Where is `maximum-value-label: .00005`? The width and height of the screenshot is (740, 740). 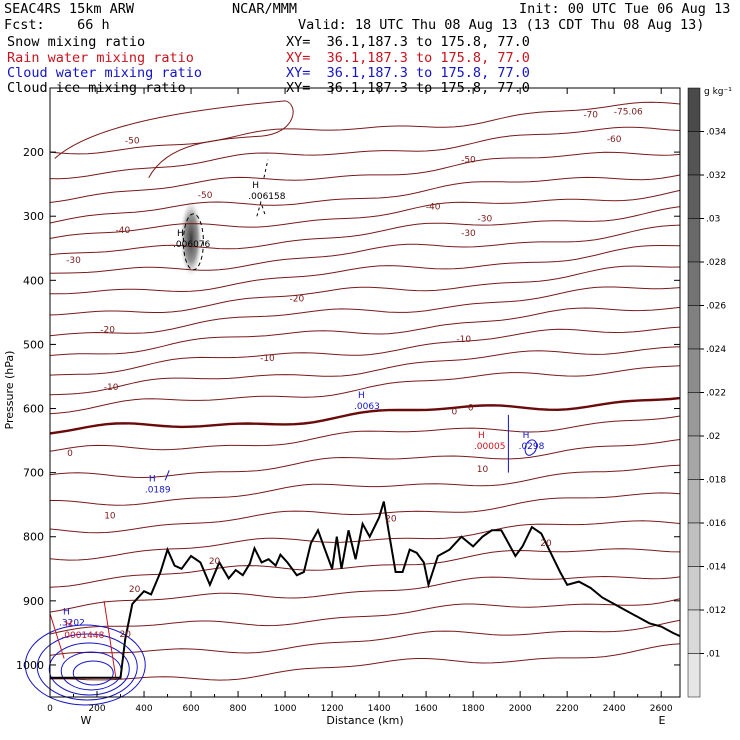
maximum-value-label: .00005 is located at coordinates (490, 447).